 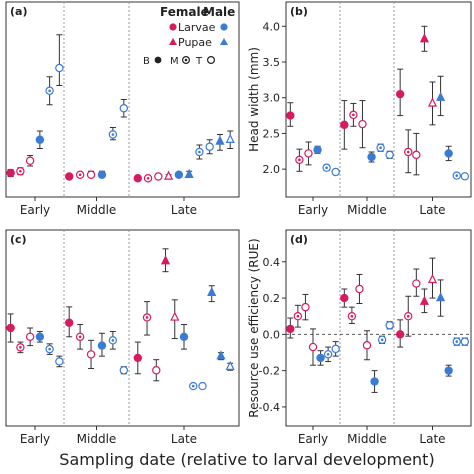 What do you see at coordinates (224, 41) in the screenshot?
I see `legend-male-pupae-marker` at bounding box center [224, 41].